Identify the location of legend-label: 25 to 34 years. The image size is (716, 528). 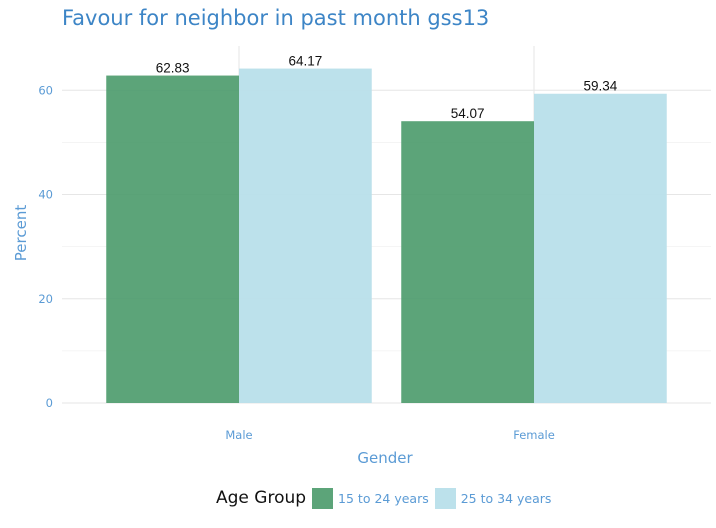
(506, 498).